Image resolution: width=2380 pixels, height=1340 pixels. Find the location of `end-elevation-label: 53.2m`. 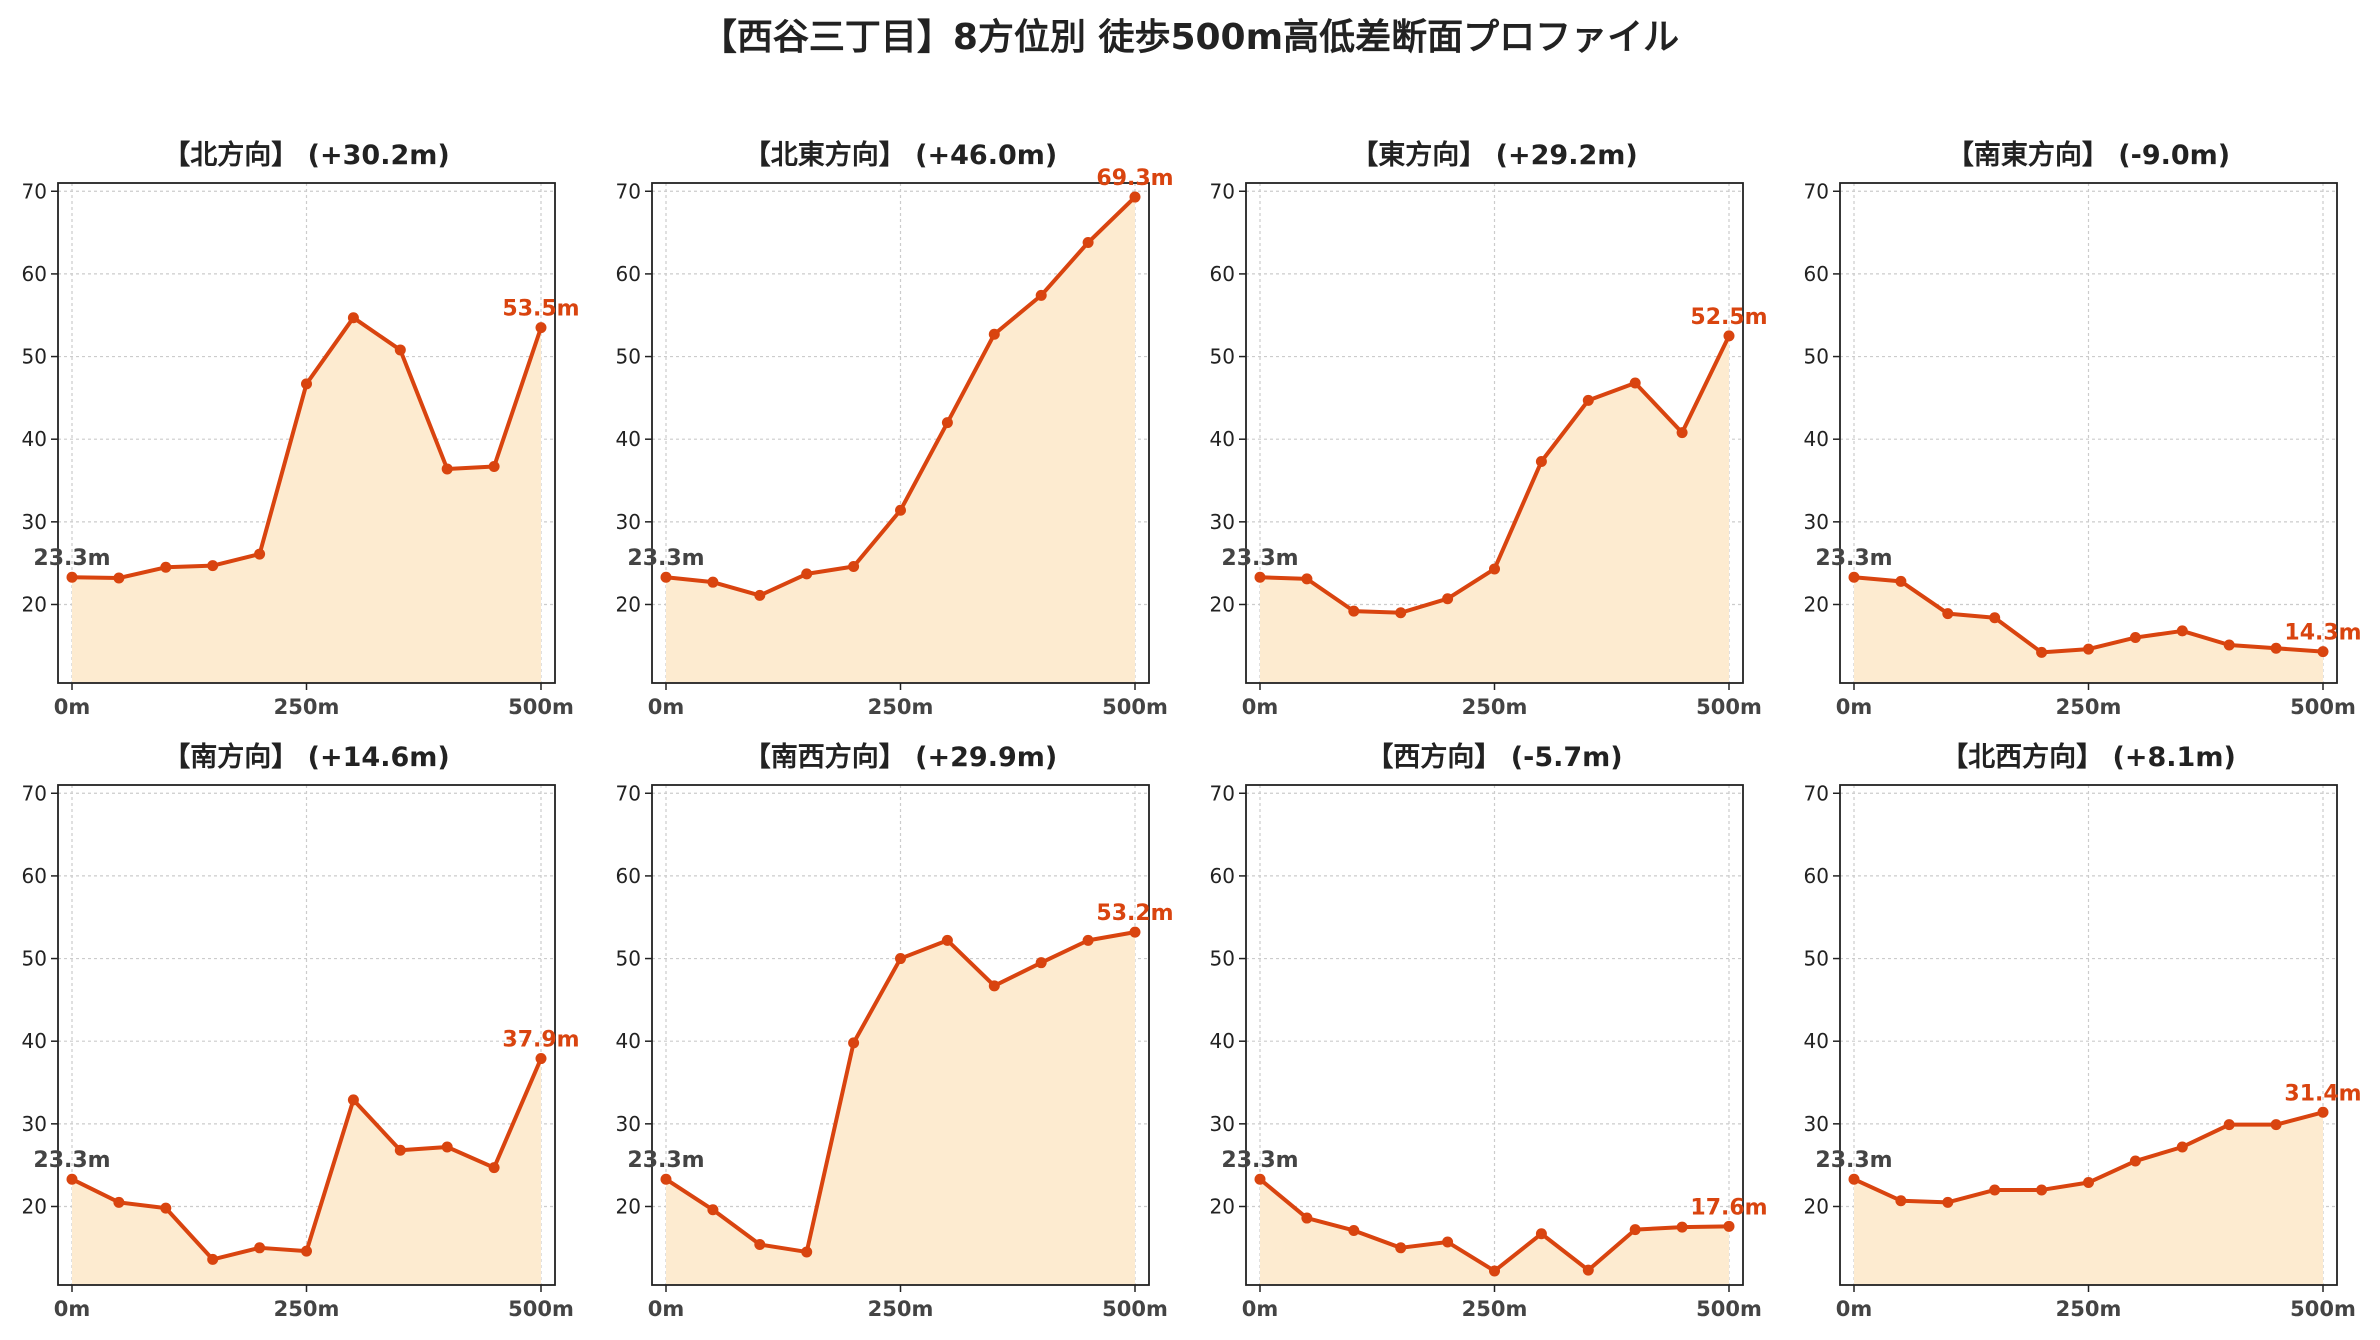

end-elevation-label: 53.2m is located at coordinates (1134, 913).